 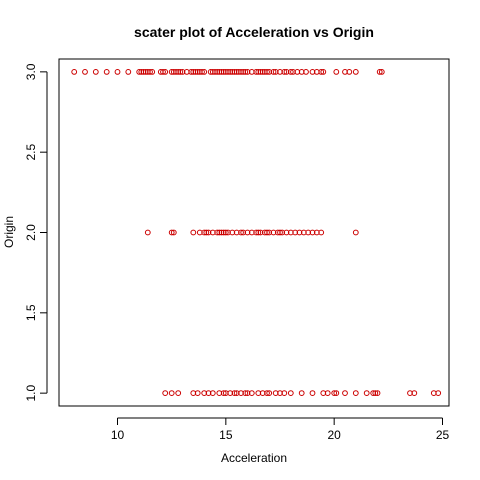 I want to click on chart-title: scater plot of Acceleration vs Origin, so click(x=254, y=32).